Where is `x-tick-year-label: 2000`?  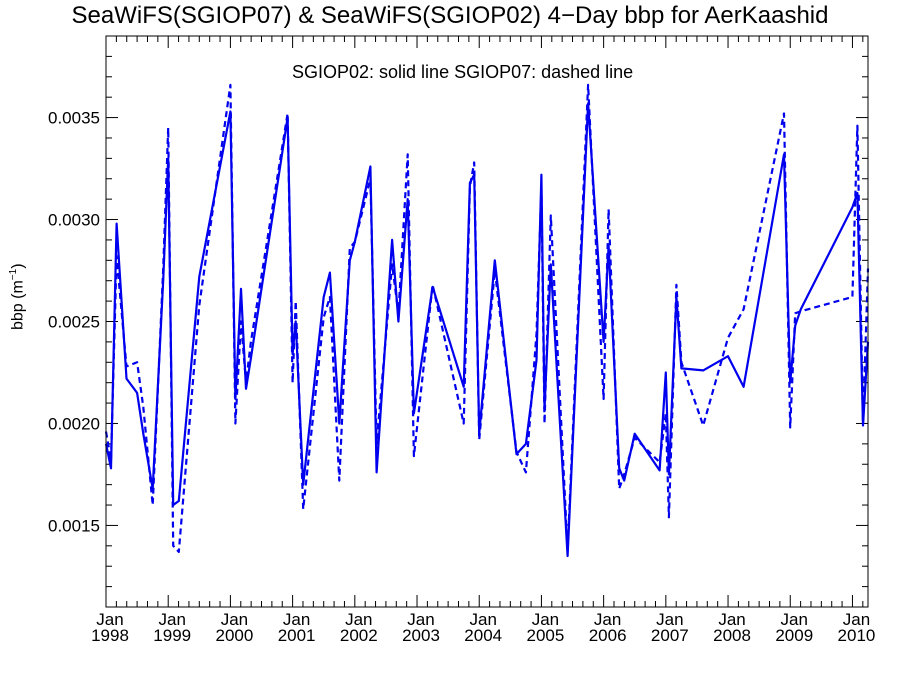 x-tick-year-label: 2000 is located at coordinates (234, 635).